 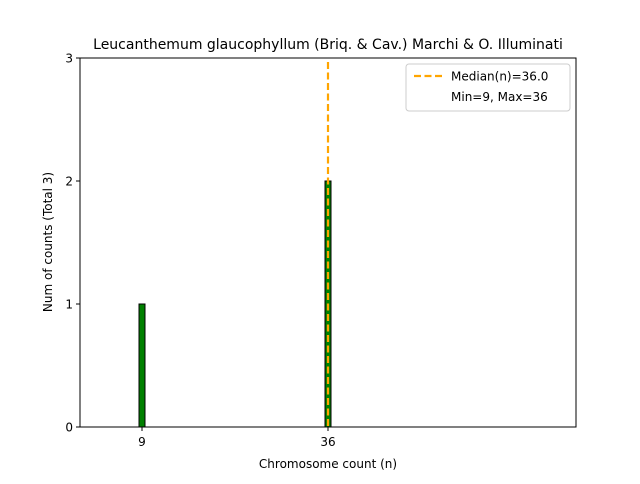 I want to click on legend: Median(n)=36.0 Min=9, Max=36, so click(x=488, y=87).